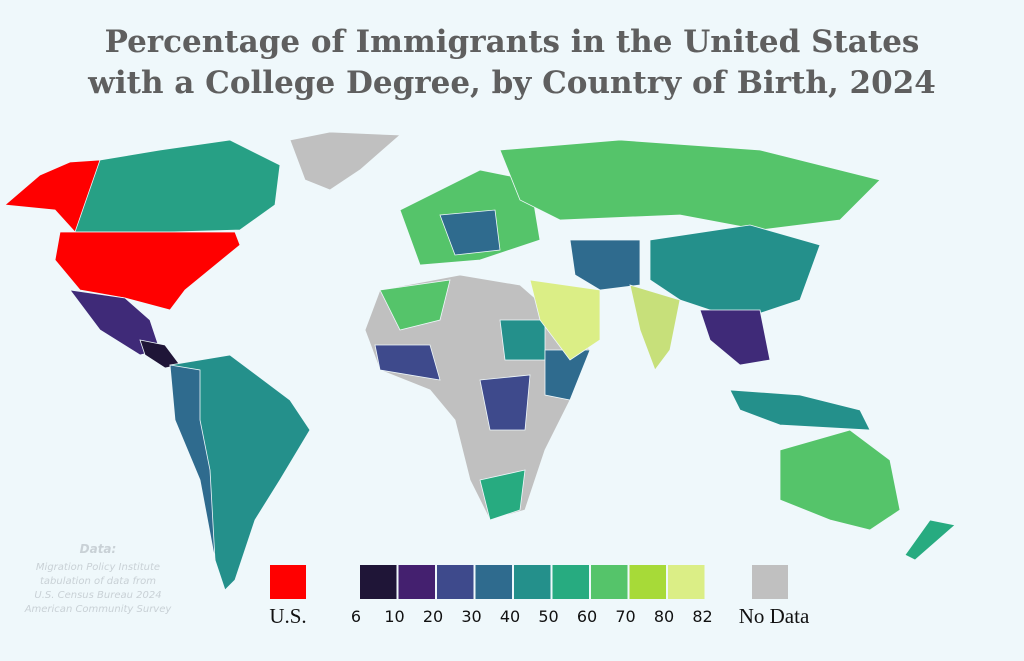 The image size is (1024, 661). I want to click on source-text: U.S. Census Bureau 2024, so click(97, 595).